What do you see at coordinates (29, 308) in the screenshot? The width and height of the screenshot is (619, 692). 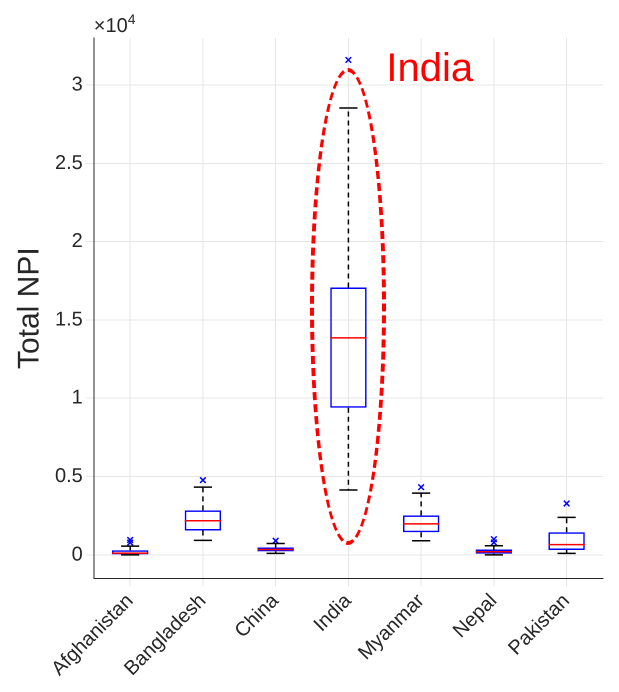 I see `y-axis-title: Total NPI` at bounding box center [29, 308].